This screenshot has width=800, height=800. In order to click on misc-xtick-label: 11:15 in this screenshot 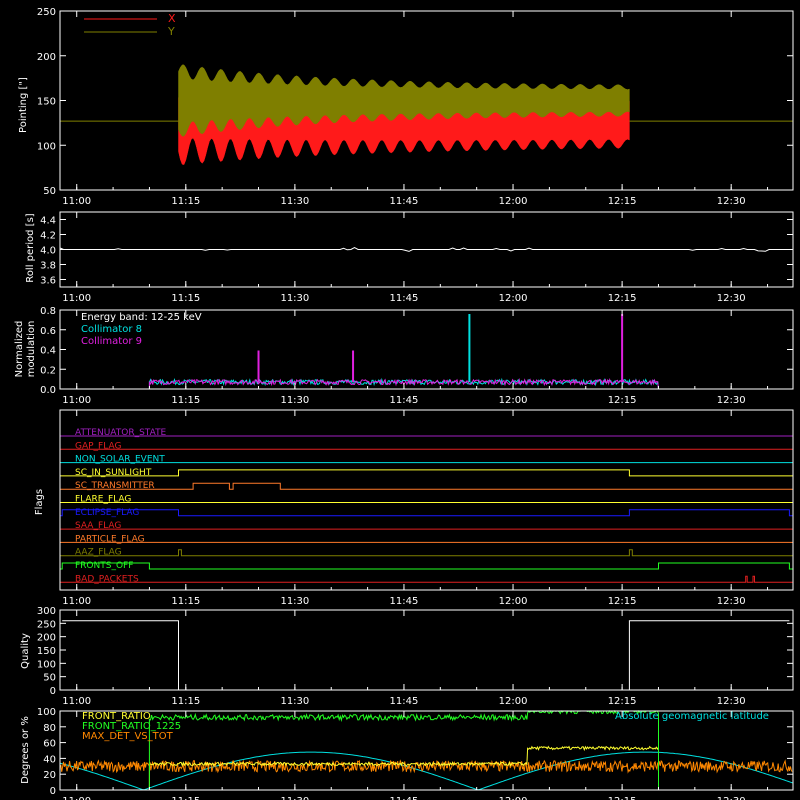, I will do `click(185, 798)`.